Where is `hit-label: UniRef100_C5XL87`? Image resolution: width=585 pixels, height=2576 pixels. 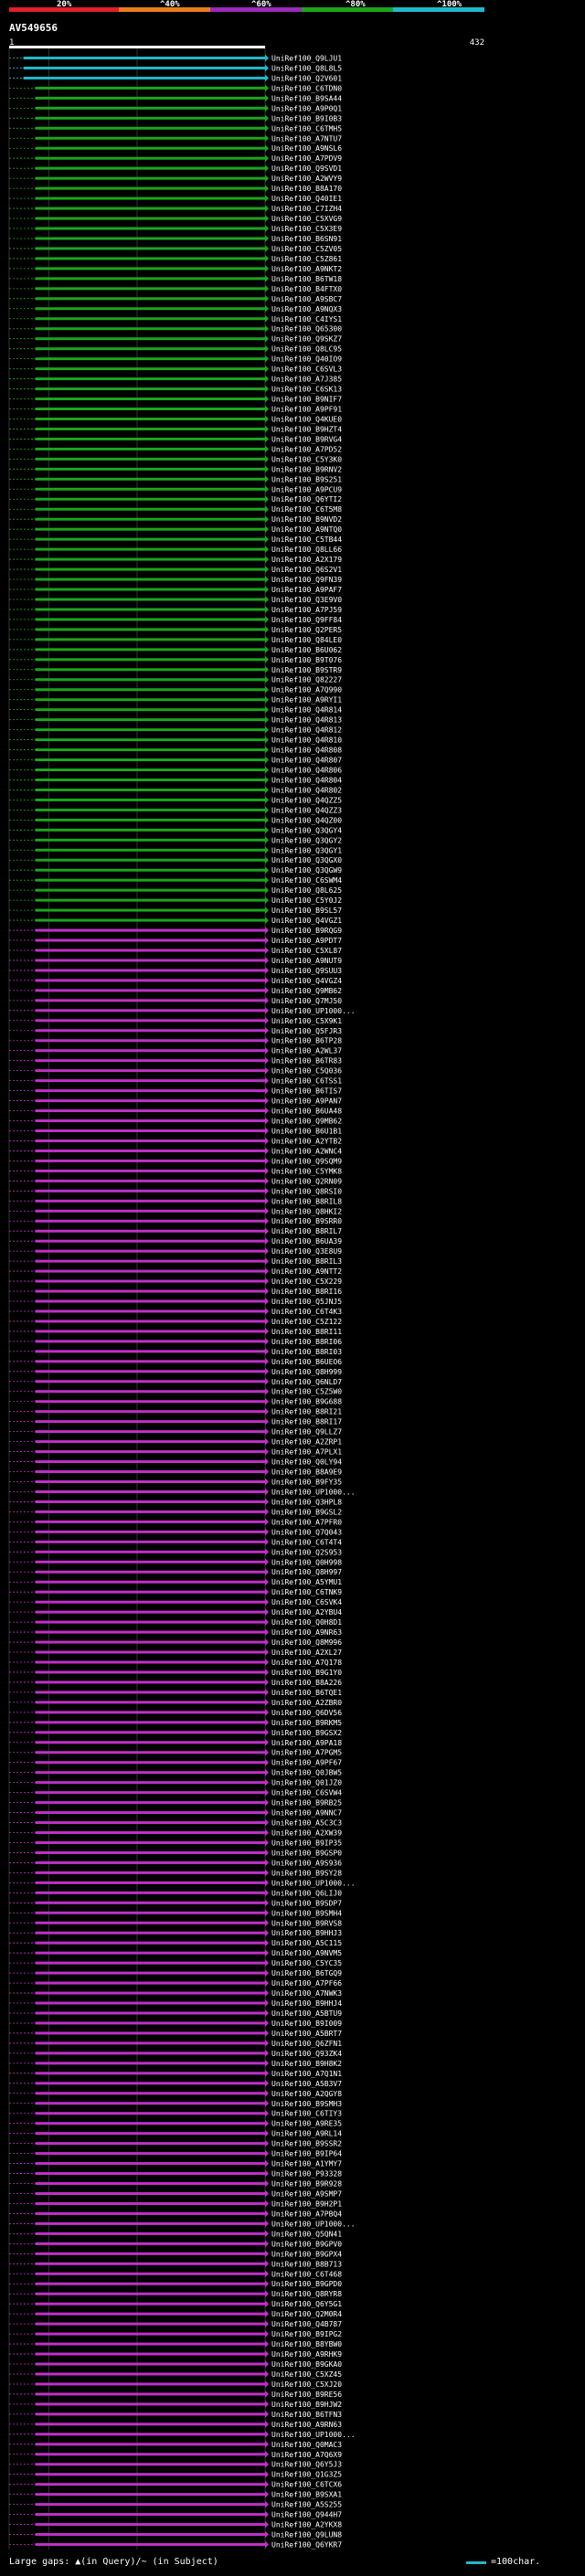 hit-label: UniRef100_C5XL87 is located at coordinates (307, 951).